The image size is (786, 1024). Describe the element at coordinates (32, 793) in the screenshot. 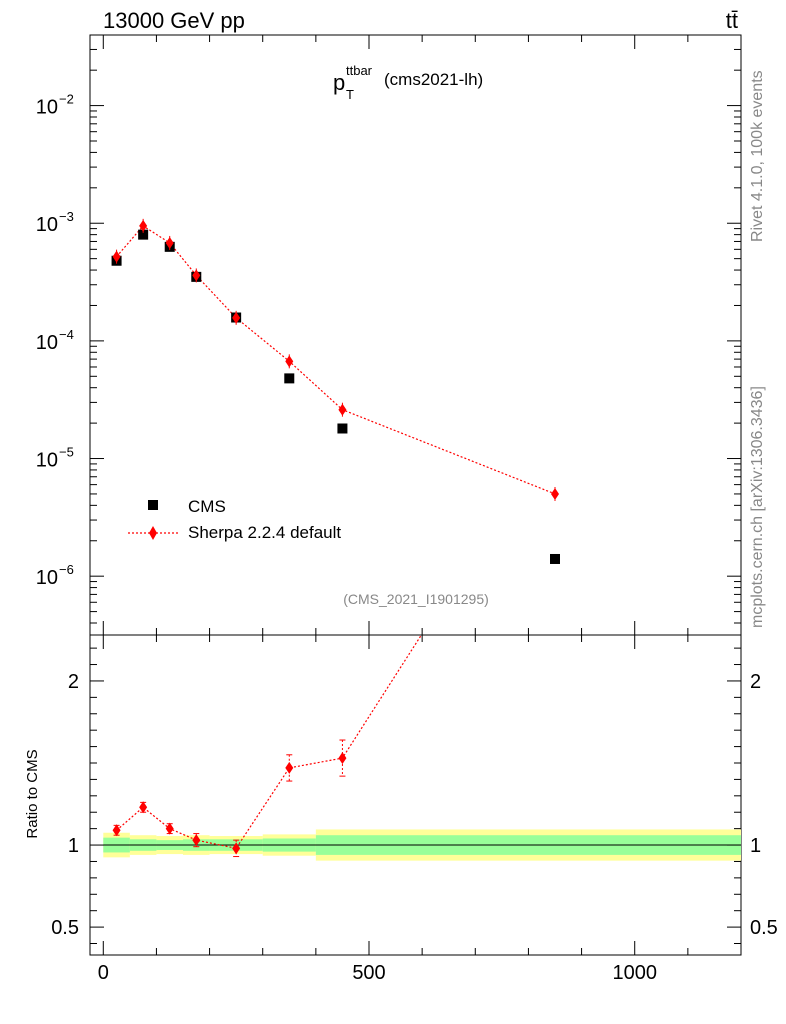

I see `ratio-y-axis-label: Ratio to CMS` at that location.